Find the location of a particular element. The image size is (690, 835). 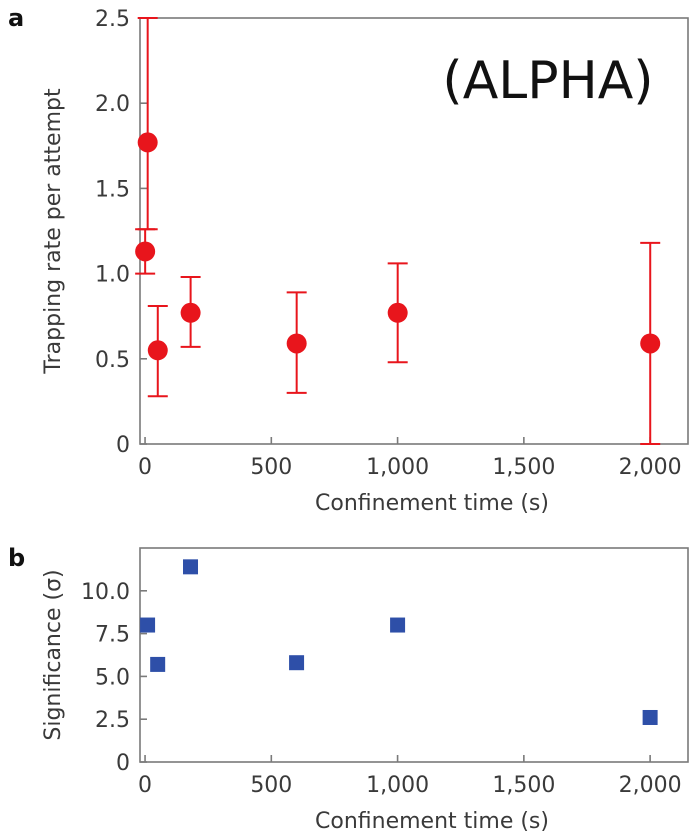

y-tick-label: 1.5 is located at coordinates (112, 189).